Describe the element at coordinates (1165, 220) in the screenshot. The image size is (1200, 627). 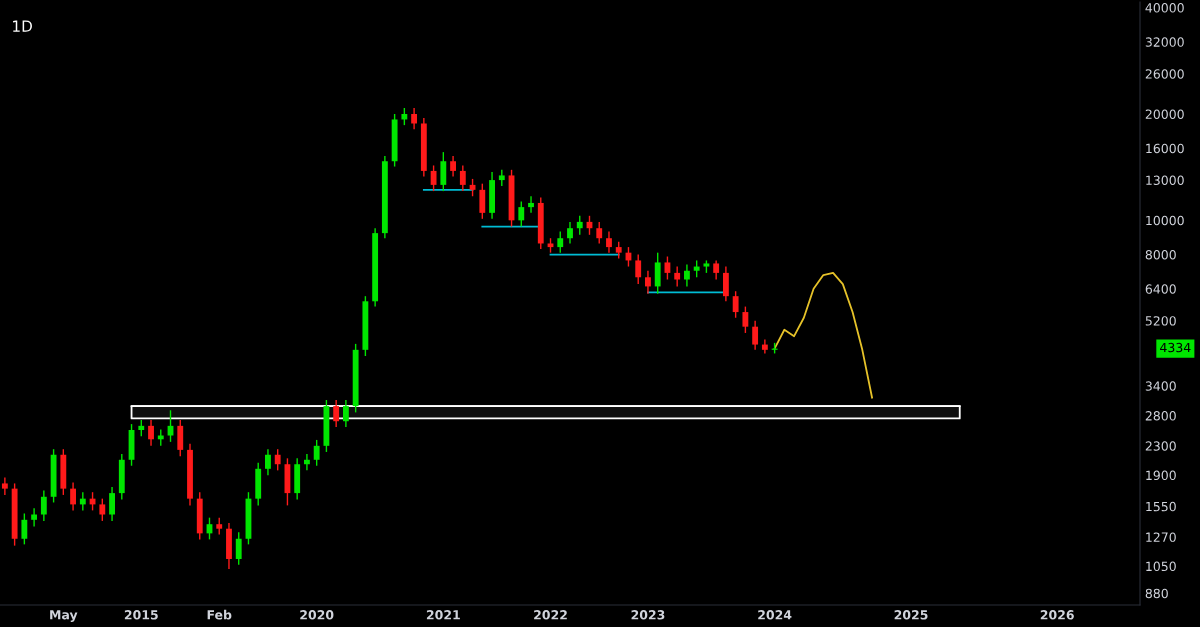
I see `y-tick-label: 10000` at that location.